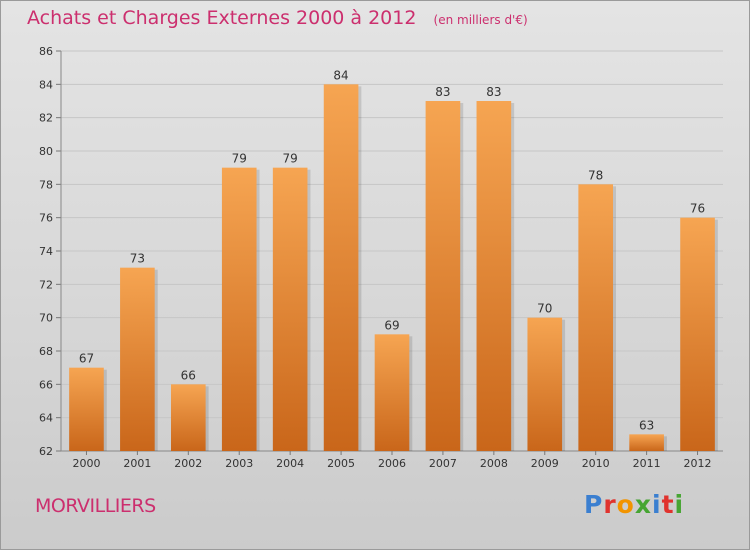  What do you see at coordinates (290, 463) in the screenshot?
I see `x-tick-label: 2004` at bounding box center [290, 463].